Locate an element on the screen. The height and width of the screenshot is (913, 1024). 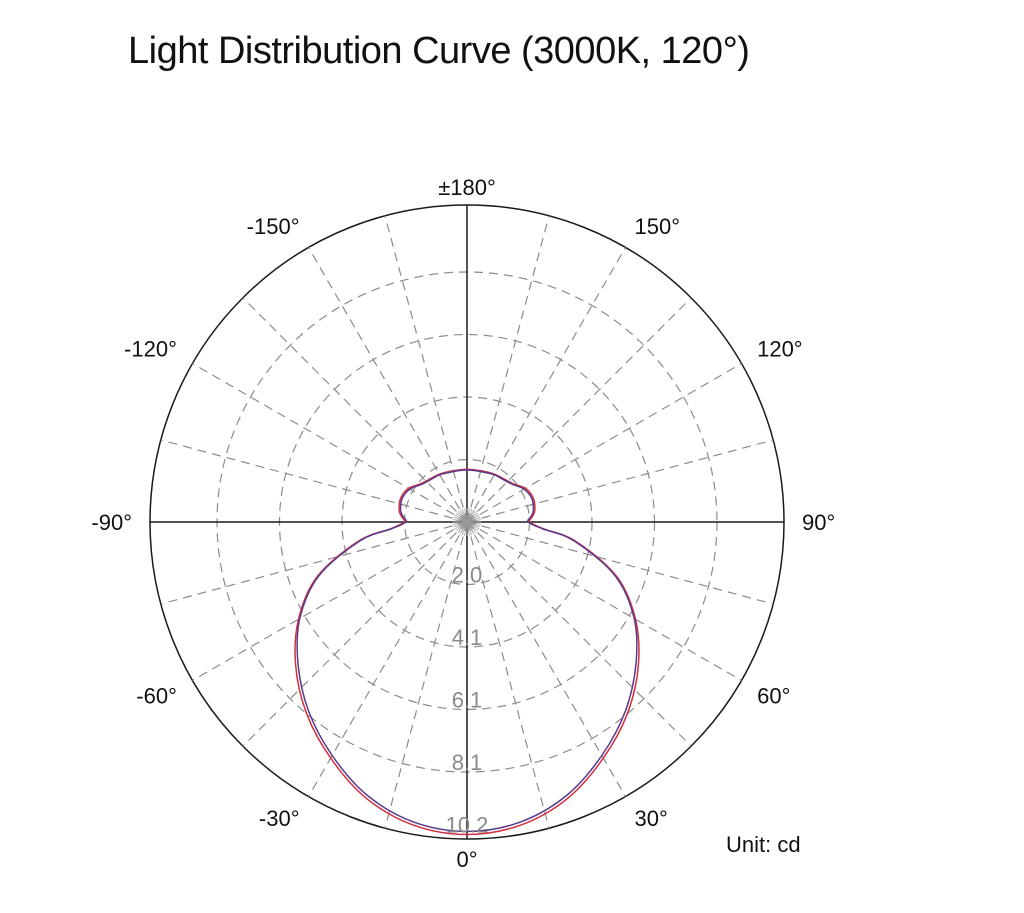
radial-tick-label: 4.1 is located at coordinates (467, 637).